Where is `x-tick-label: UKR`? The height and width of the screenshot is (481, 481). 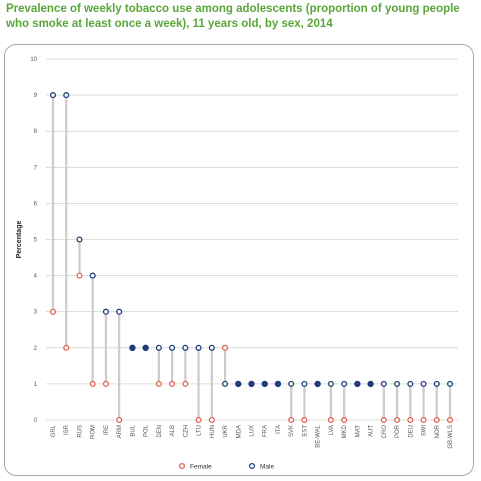
x-tick-label: UKR is located at coordinates (226, 430).